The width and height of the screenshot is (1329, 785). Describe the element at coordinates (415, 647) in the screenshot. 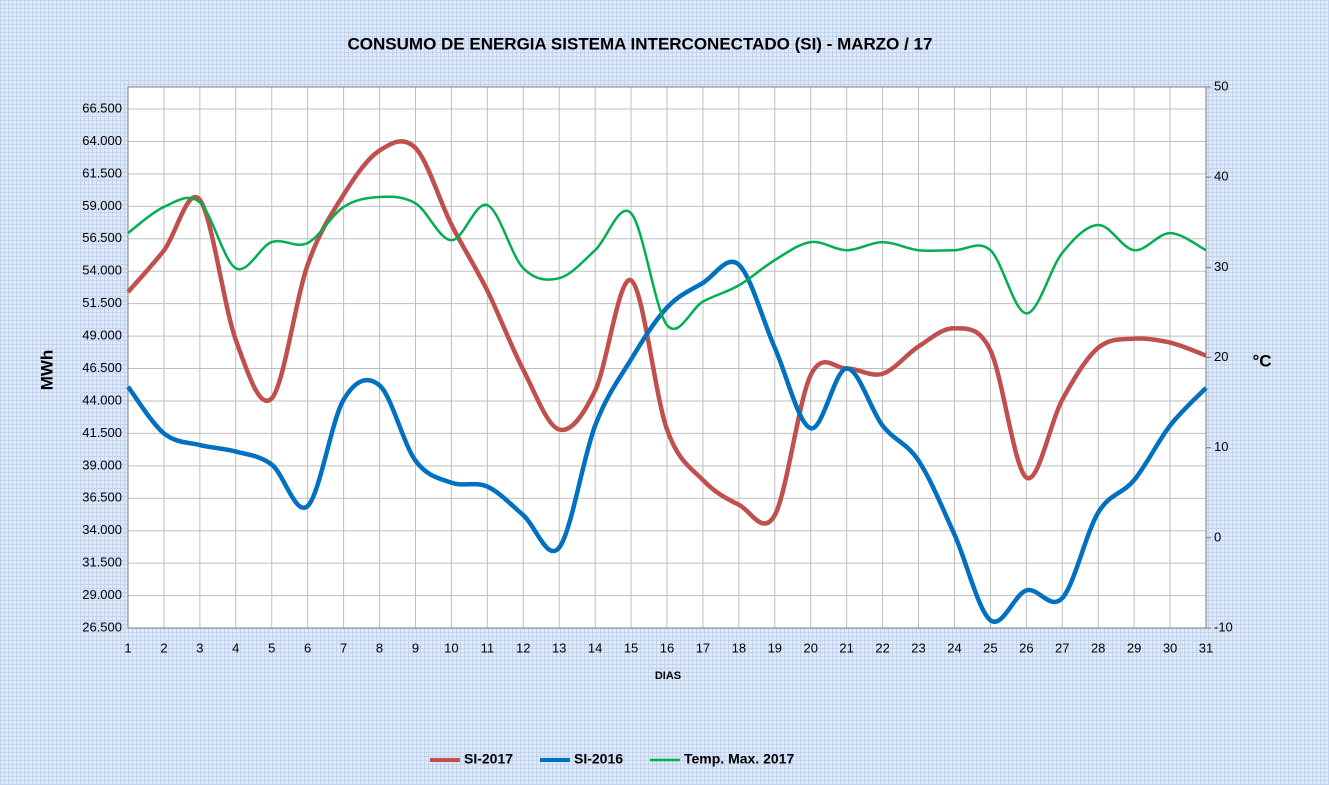

I see `x-tick-label: 9` at that location.